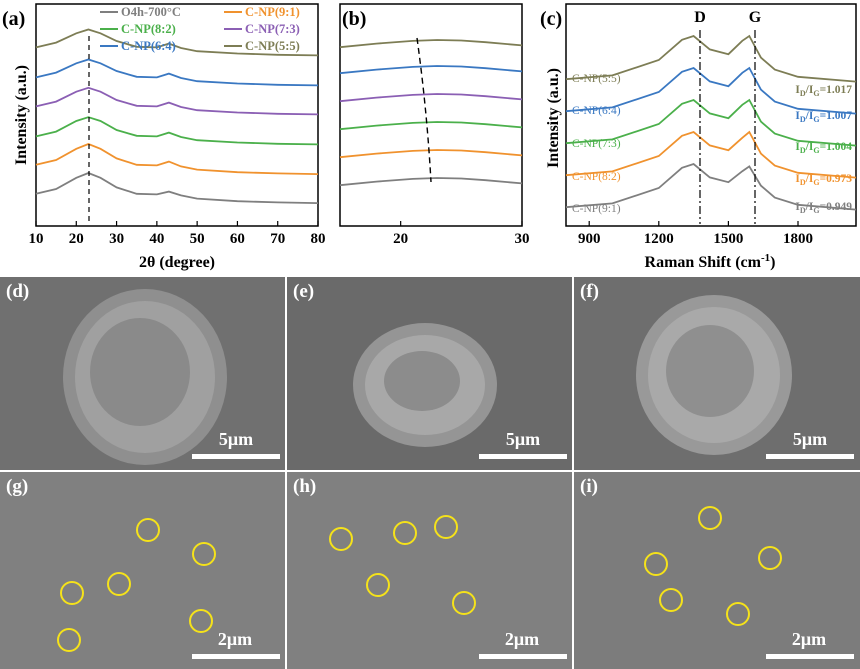  I want to click on scale-text-f: 5μm, so click(810, 439).